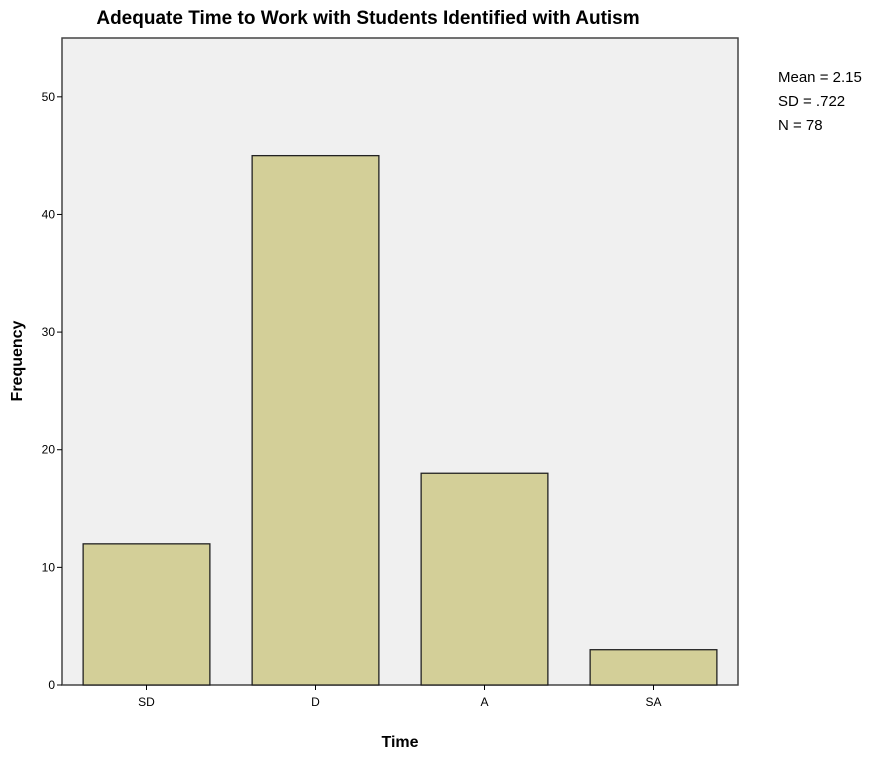 This screenshot has width=887, height=759. What do you see at coordinates (52, 391) in the screenshot?
I see `y-axis: 0 10 20 30 40 50` at bounding box center [52, 391].